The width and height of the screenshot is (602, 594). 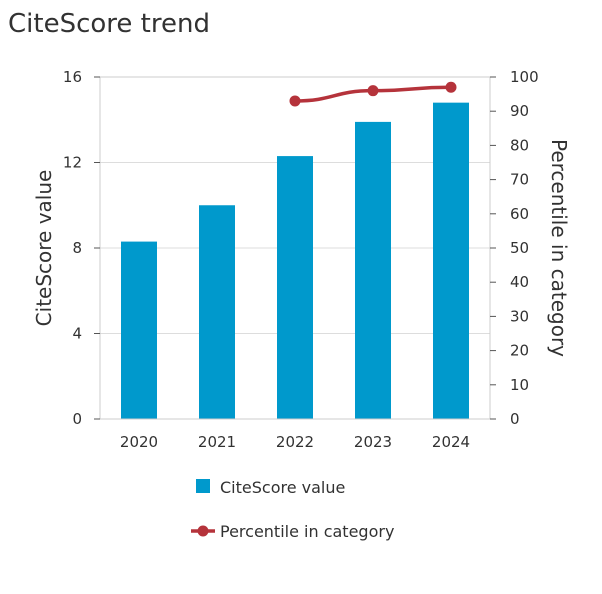 I want to click on left-tick-label: 0, so click(x=77, y=419).